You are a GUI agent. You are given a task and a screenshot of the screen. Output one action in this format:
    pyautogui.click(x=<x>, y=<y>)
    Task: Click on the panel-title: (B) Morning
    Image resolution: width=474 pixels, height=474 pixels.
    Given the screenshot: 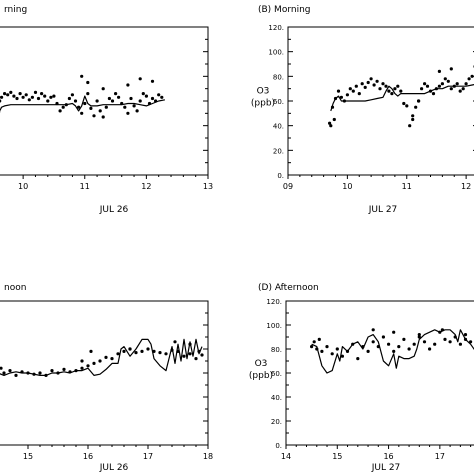 What is the action you would take?
    pyautogui.click(x=284, y=10)
    